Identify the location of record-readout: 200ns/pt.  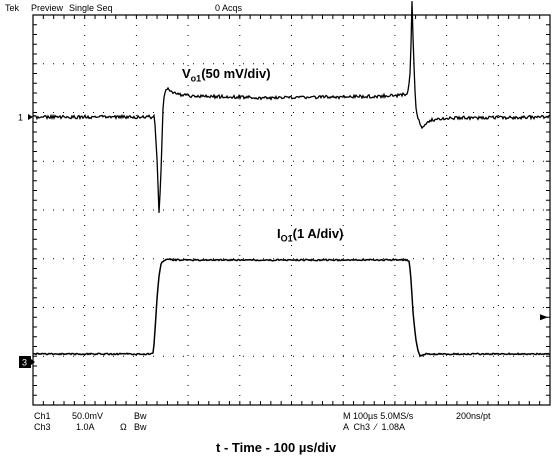
(473, 416).